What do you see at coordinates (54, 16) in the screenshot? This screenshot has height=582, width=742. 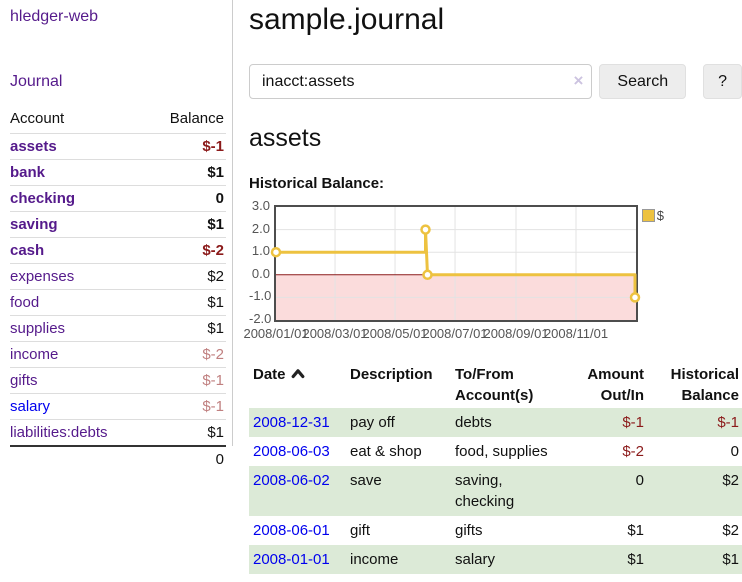 I see `app-brand-link: hledger-web` at bounding box center [54, 16].